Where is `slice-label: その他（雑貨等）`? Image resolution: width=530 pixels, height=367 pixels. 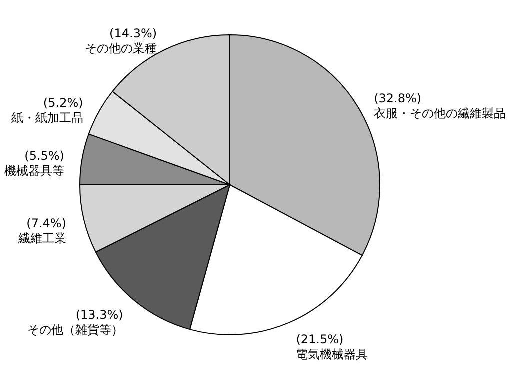 slice-label: その他（雑貨等） is located at coordinates (75, 329).